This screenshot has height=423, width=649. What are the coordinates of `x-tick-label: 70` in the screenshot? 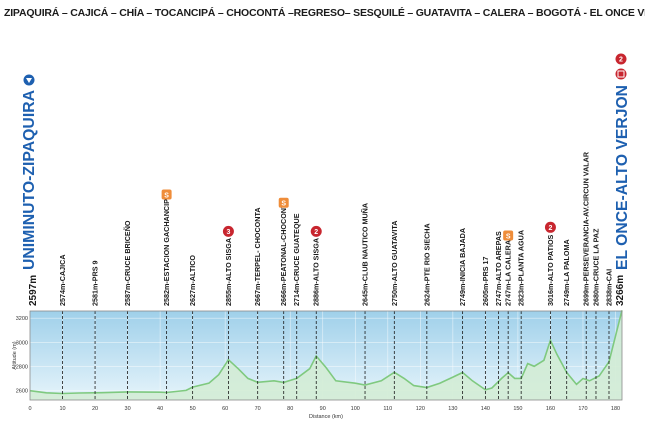 It's located at (258, 409).